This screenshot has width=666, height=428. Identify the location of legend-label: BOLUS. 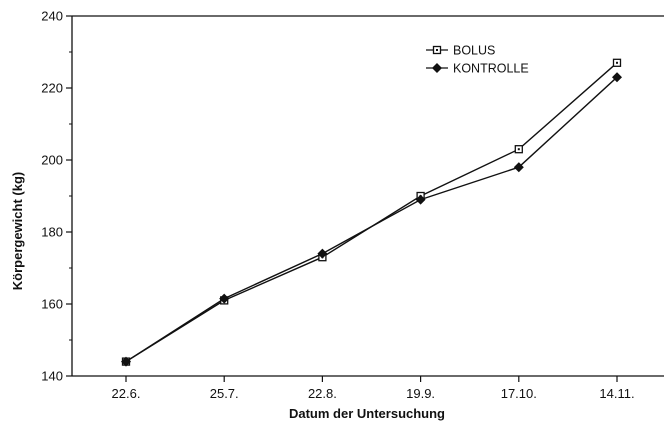
(474, 51).